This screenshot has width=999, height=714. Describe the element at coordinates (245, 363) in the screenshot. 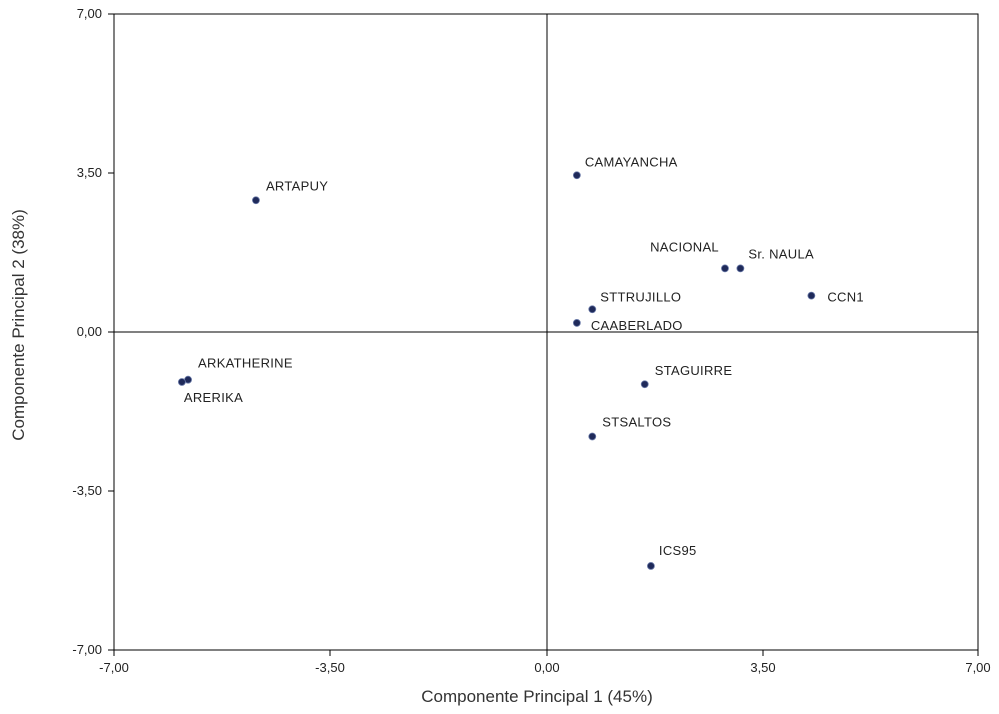

I see `point-label: ARKATHERINE` at that location.